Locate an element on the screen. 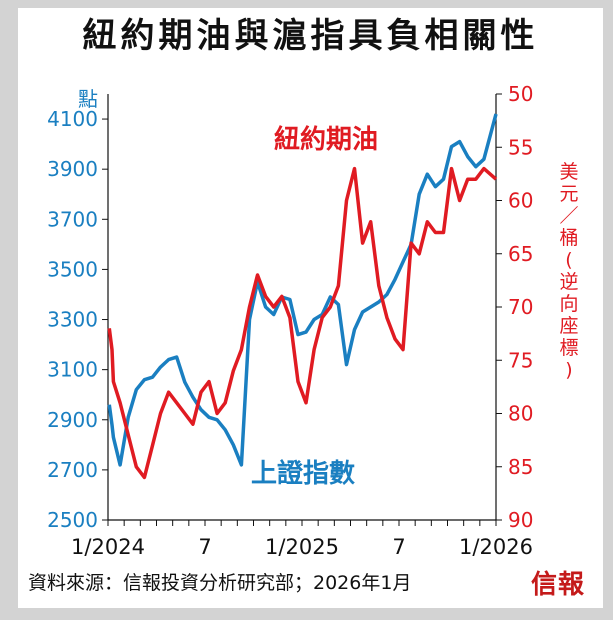 The width and height of the screenshot is (613, 620). right-axis-label-char: ( is located at coordinates (568, 260).